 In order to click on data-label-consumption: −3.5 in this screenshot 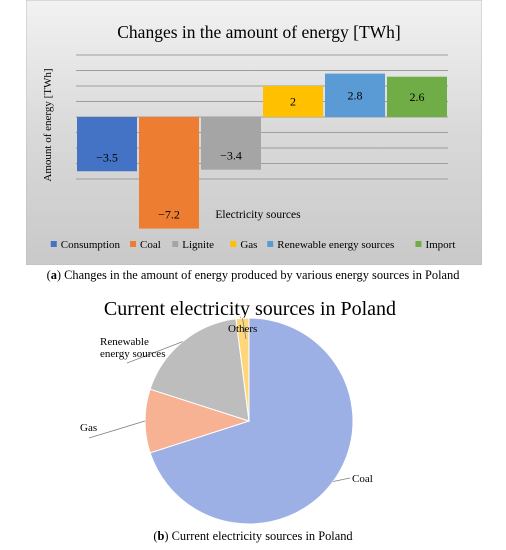, I will do `click(107, 157)`.